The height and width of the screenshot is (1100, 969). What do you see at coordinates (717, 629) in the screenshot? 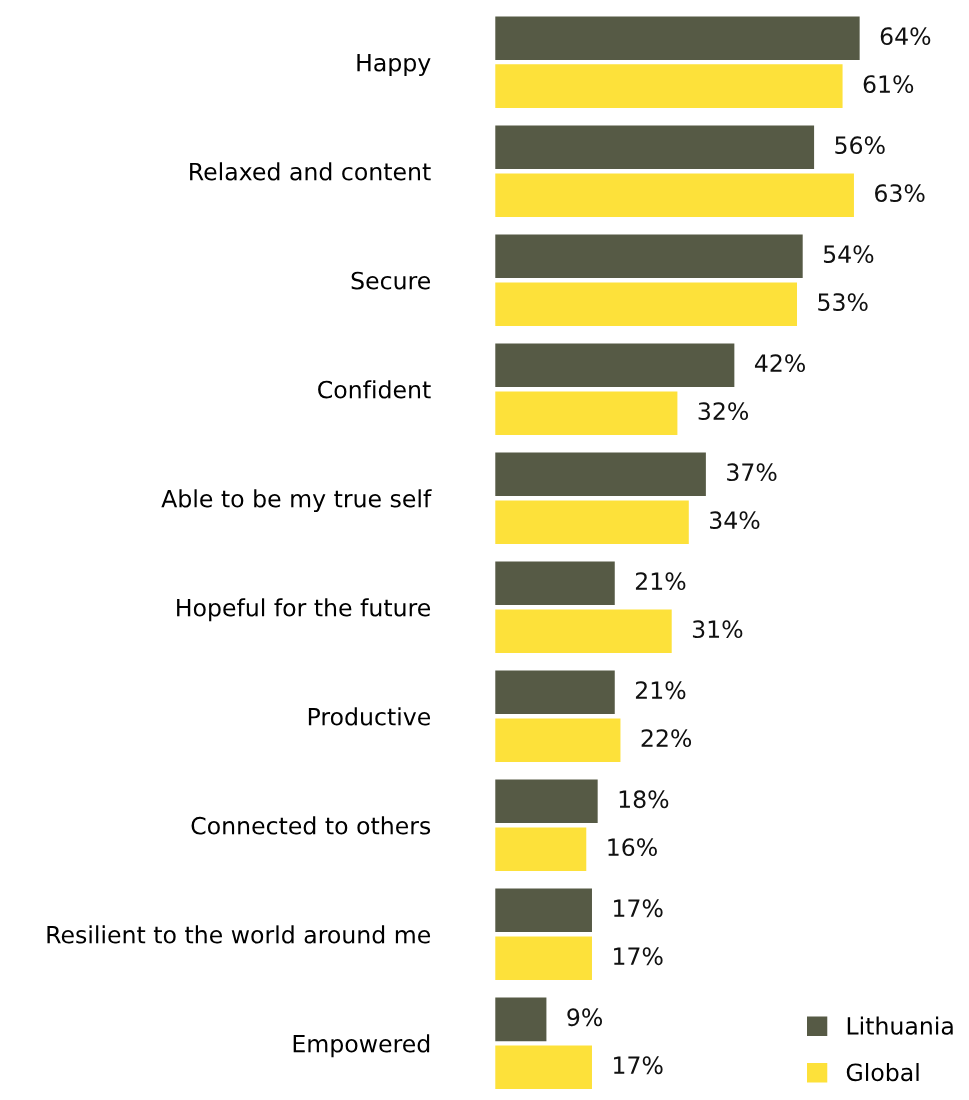
I see `data-label: 31%` at bounding box center [717, 629].